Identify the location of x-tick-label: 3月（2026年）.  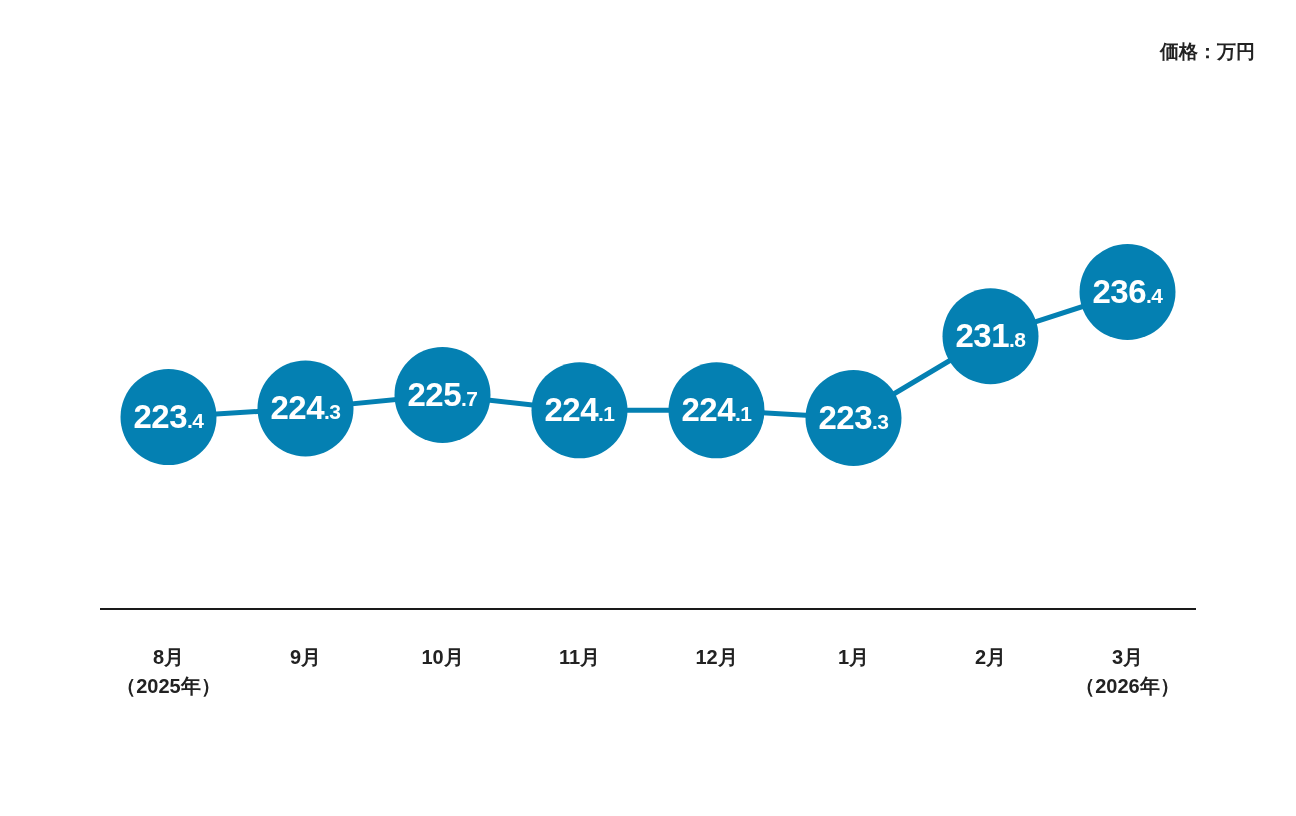
(1127, 672).